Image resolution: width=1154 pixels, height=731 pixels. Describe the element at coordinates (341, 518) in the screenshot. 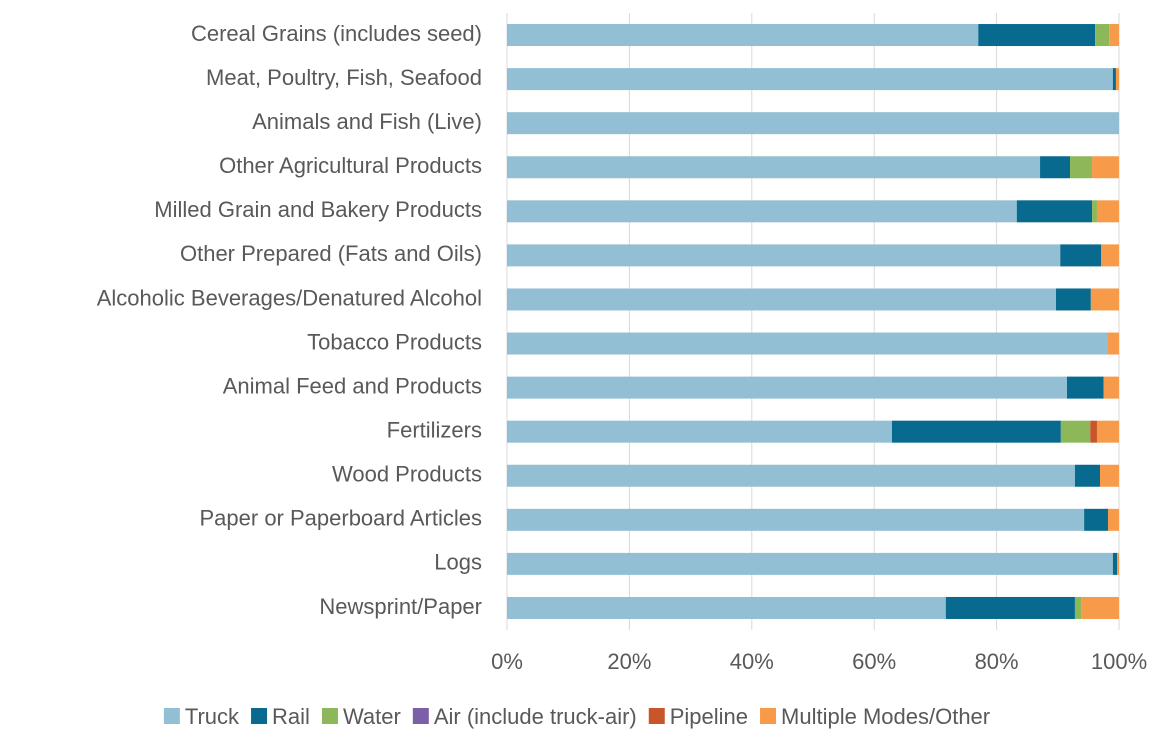

I see `y-tick-label: Paper or Paperboard Articles` at that location.